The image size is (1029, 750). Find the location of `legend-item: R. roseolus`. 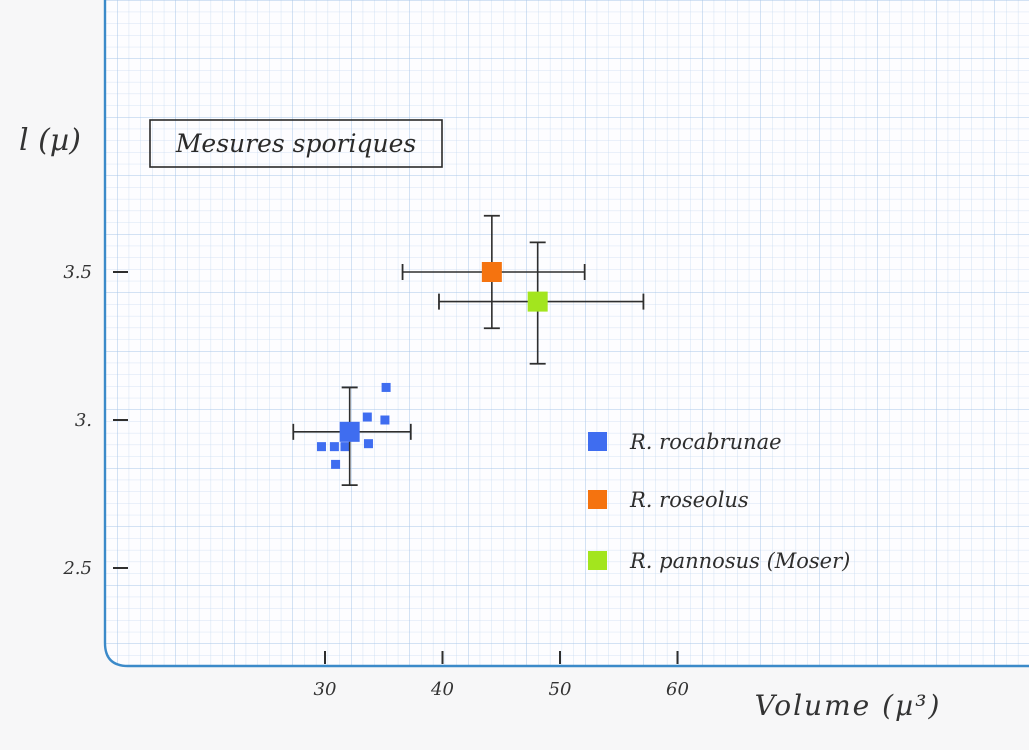

legend-item: R. roseolus is located at coordinates (668, 500).